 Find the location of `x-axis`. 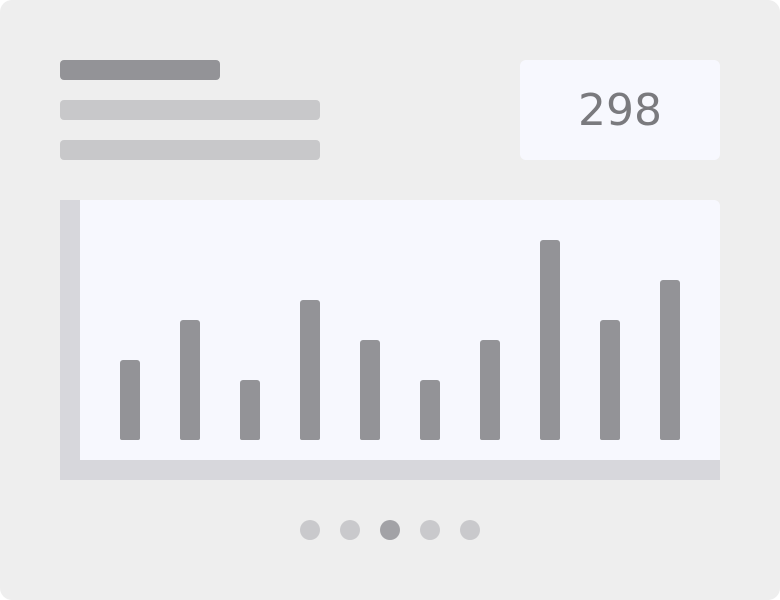

x-axis is located at coordinates (390, 470).